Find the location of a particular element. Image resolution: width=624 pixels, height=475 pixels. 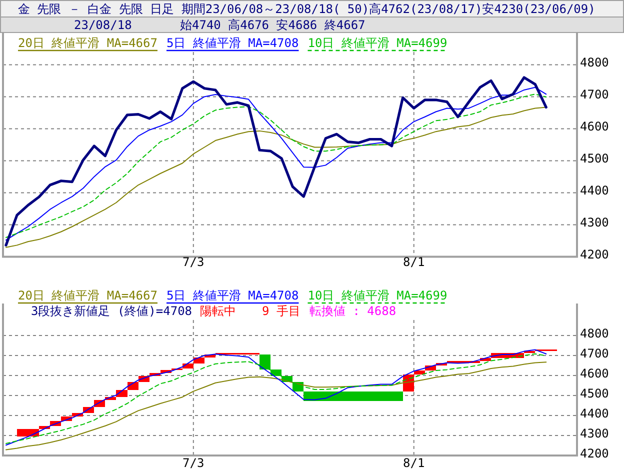

text: 10日 終値平滑 MA=4699 is located at coordinates (378, 43).